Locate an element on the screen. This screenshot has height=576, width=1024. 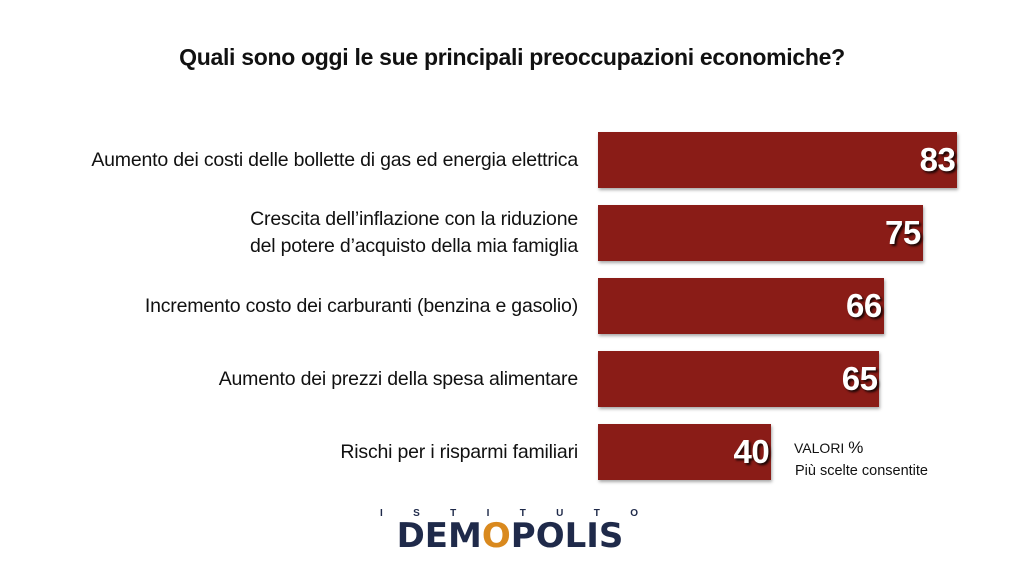
logo-letter: U is located at coordinates (560, 513).